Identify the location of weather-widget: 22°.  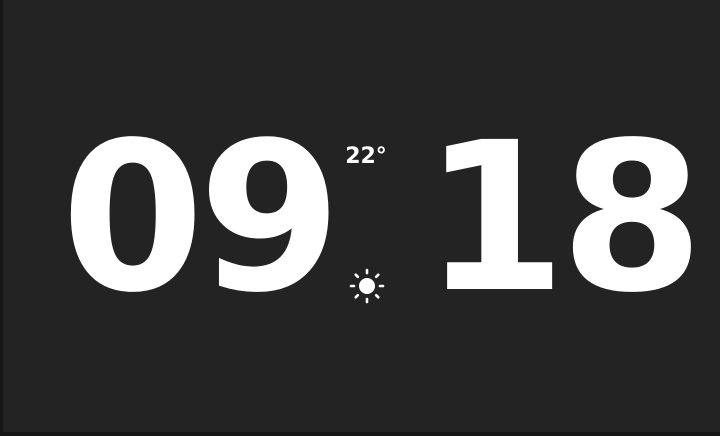
(366, 225).